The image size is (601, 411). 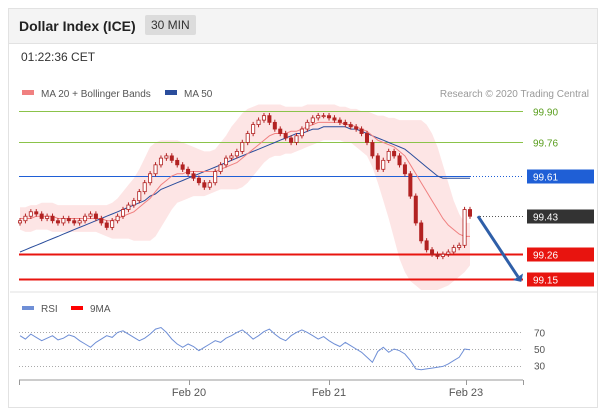 What do you see at coordinates (58, 57) in the screenshot?
I see `timestamp: 01:22:36 CET` at bounding box center [58, 57].